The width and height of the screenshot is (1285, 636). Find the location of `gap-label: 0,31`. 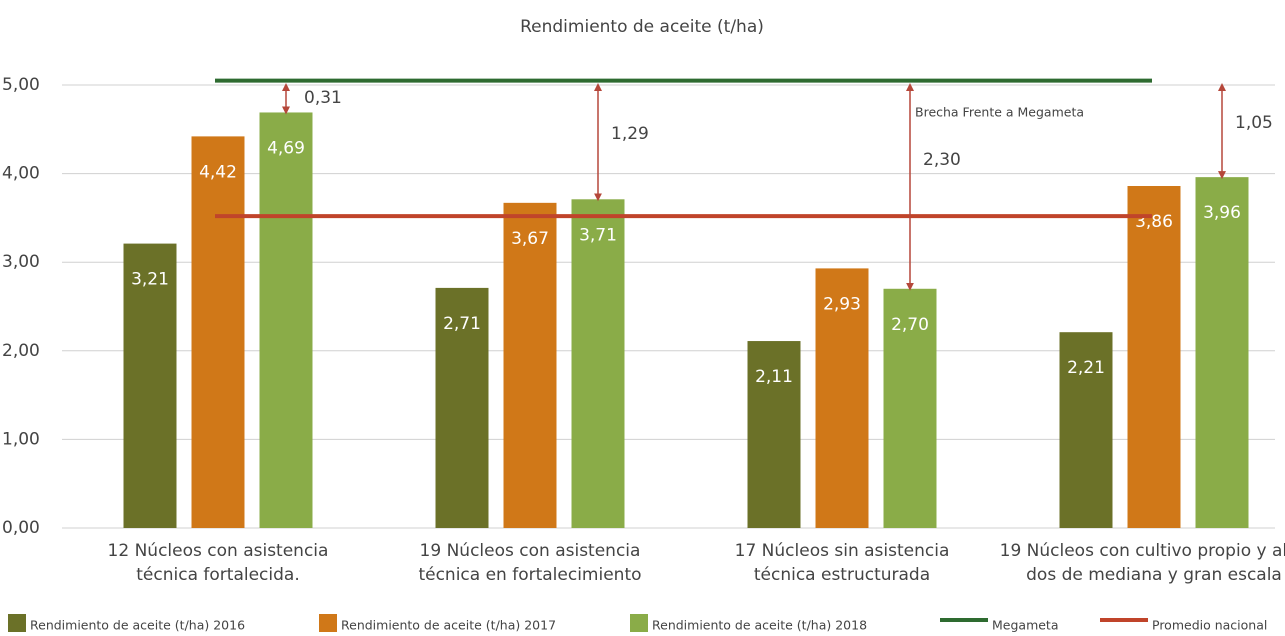

gap-label: 0,31 is located at coordinates (323, 98).